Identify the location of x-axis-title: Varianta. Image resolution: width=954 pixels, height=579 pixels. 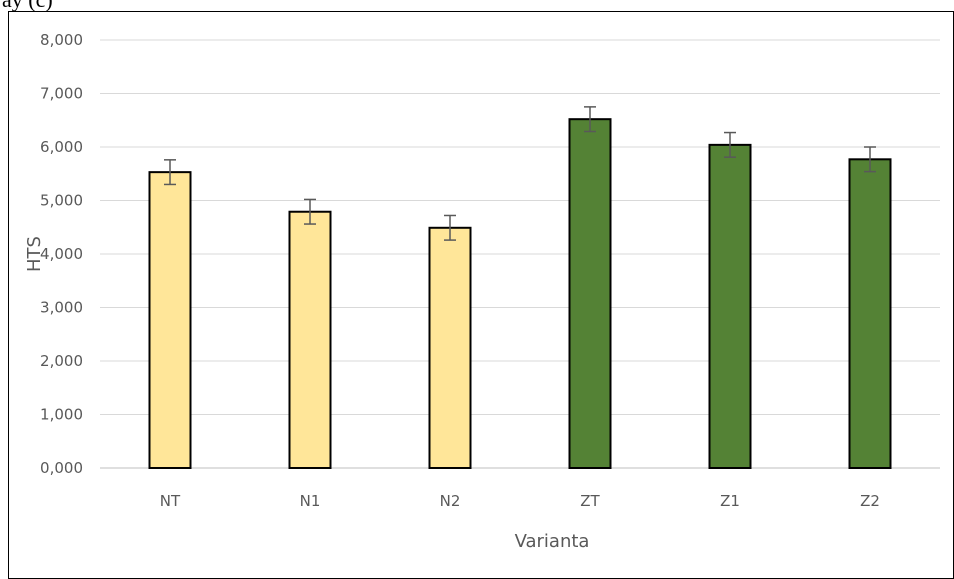
(552, 541).